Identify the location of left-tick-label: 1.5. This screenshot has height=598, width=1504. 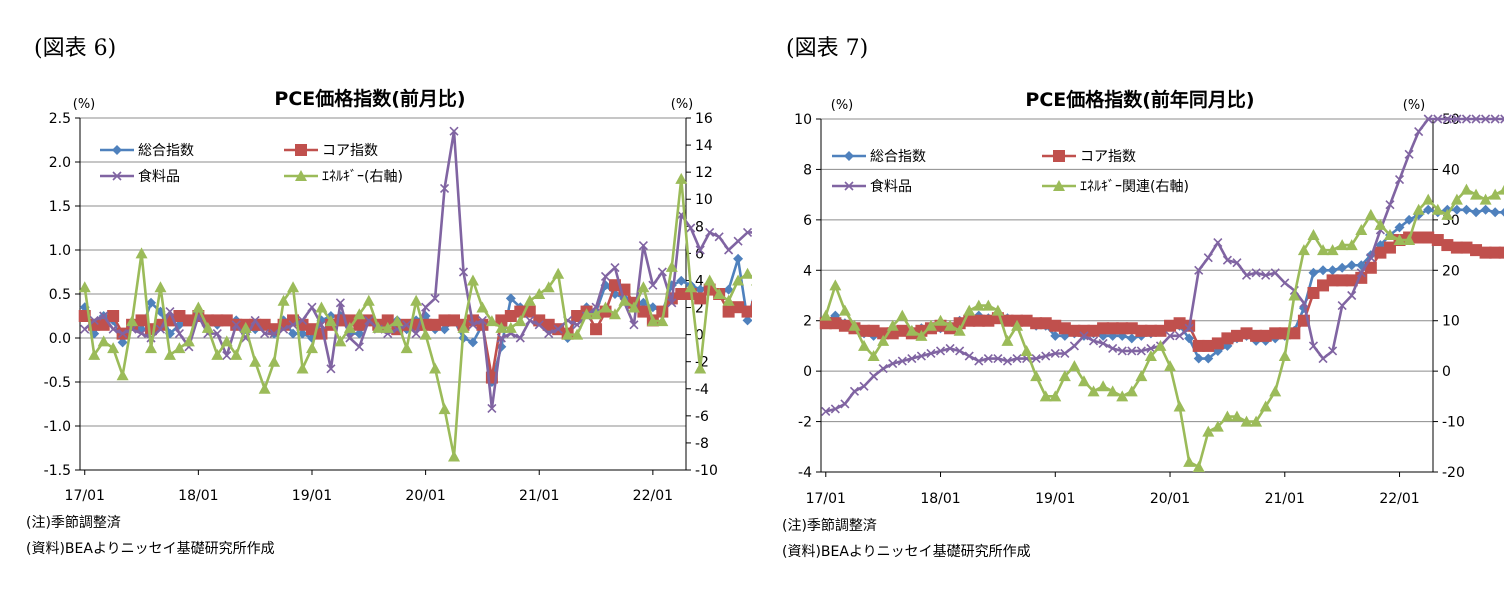
(60, 207).